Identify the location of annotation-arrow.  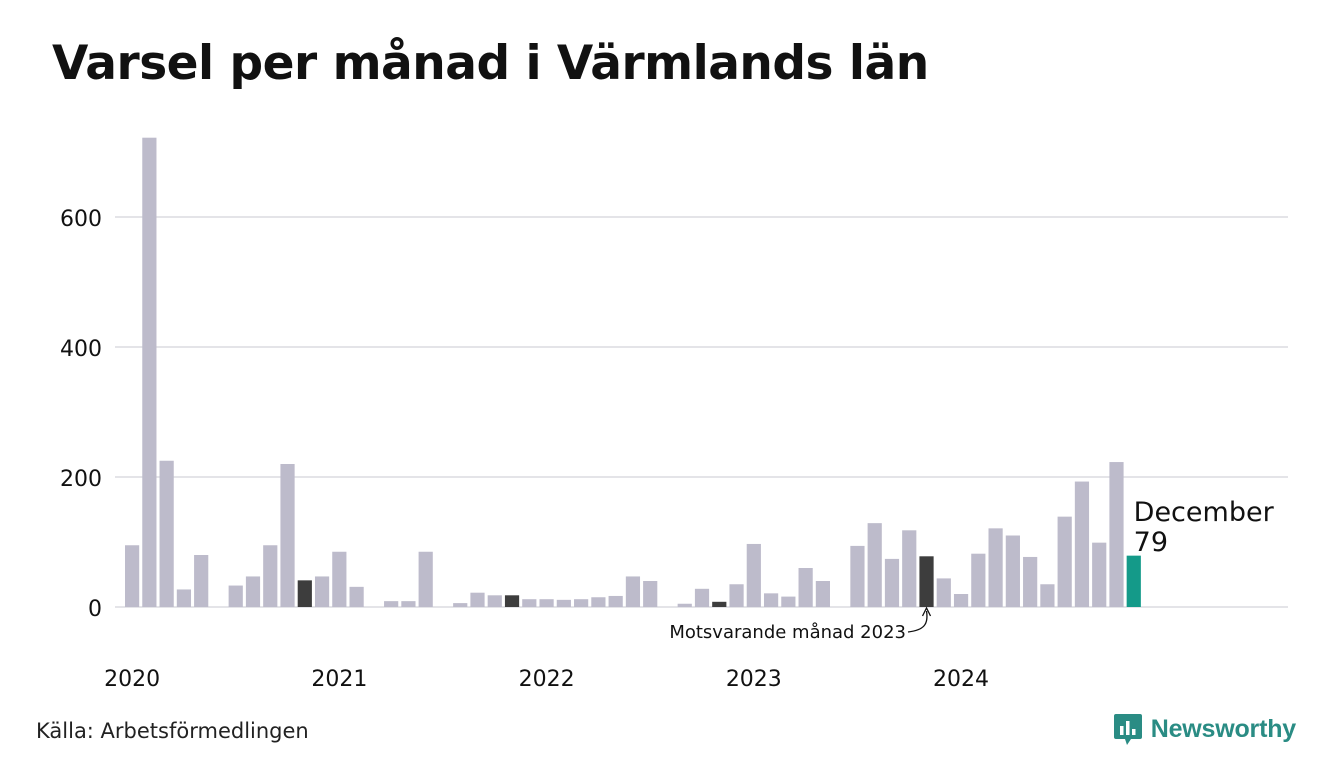
(917, 621).